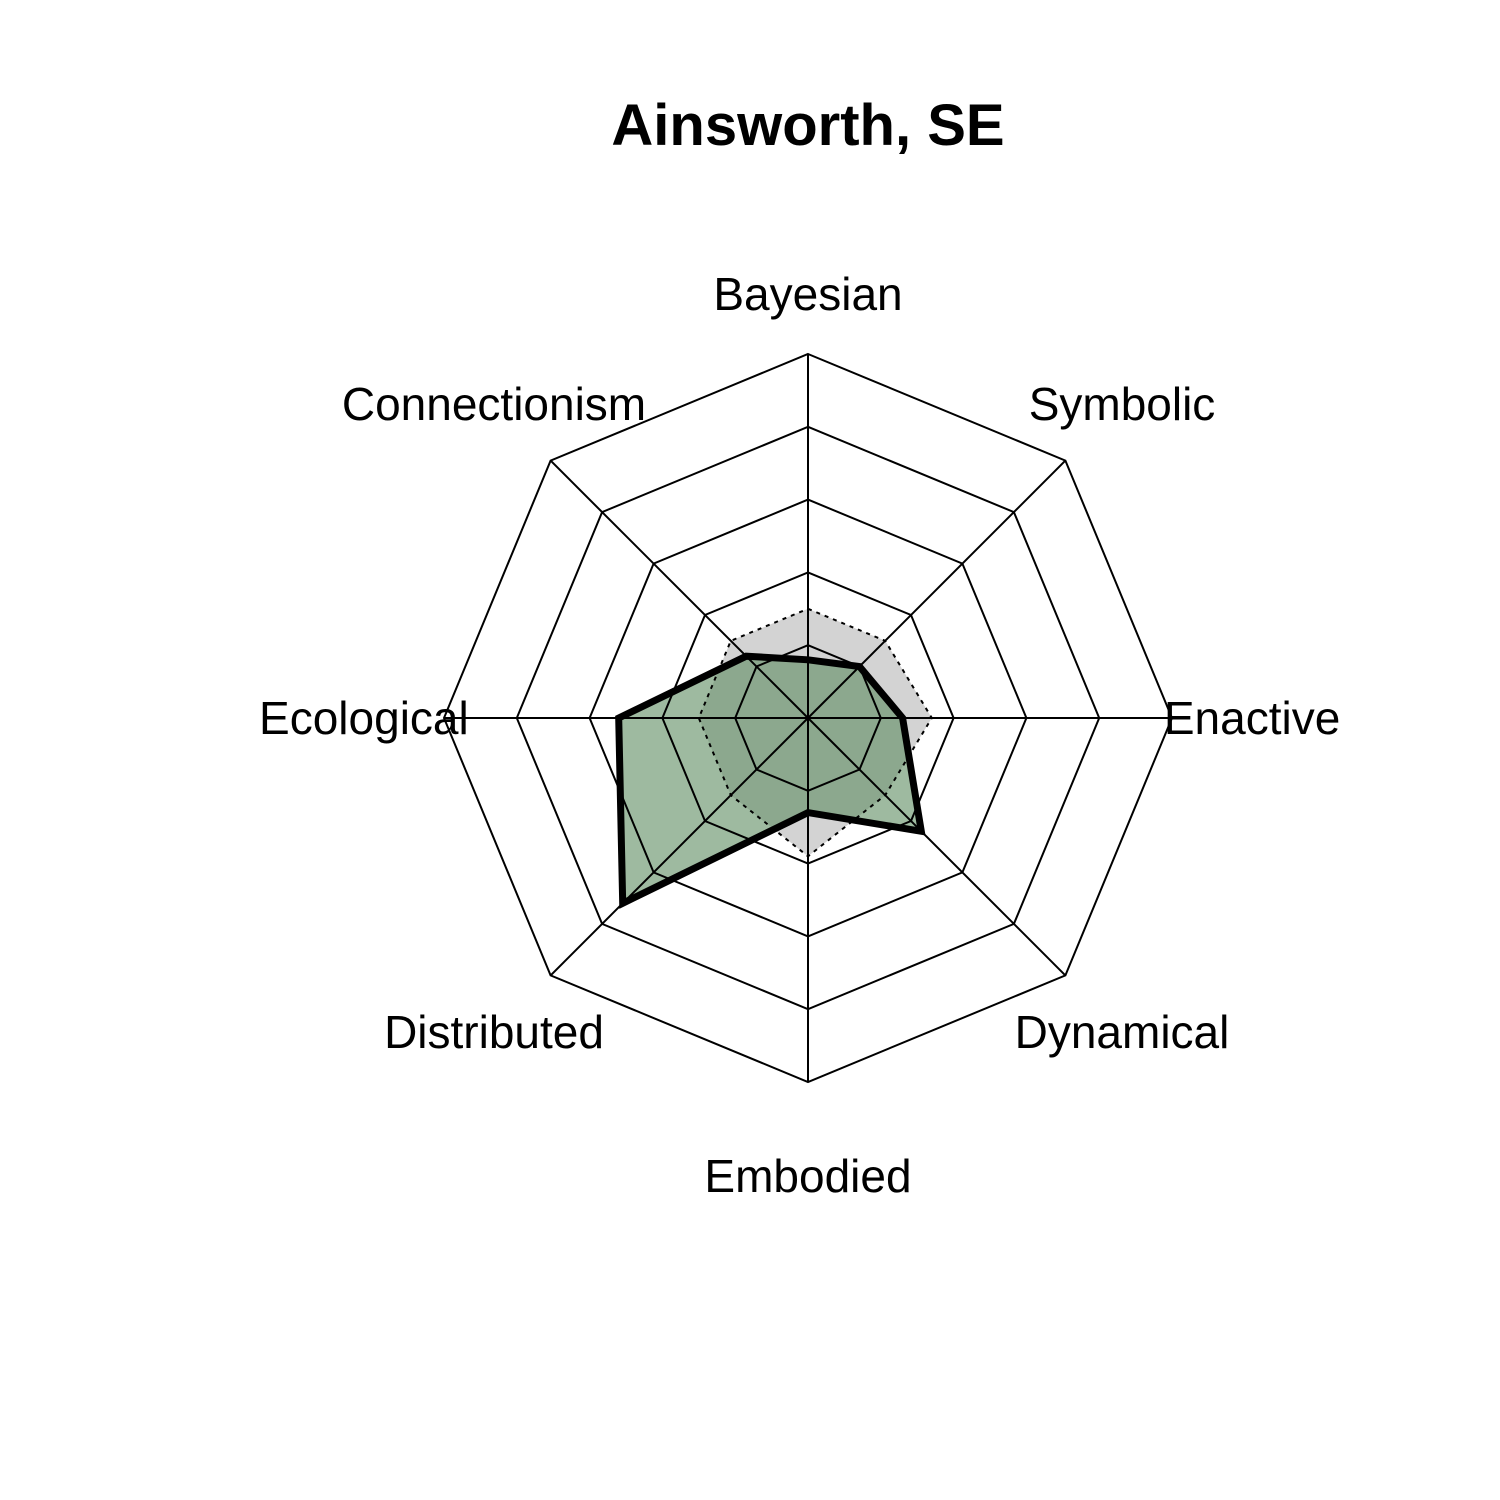 The width and height of the screenshot is (1500, 1500). Describe the element at coordinates (807, 294) in the screenshot. I see `axis-label-bayesian: Bayesian` at that location.